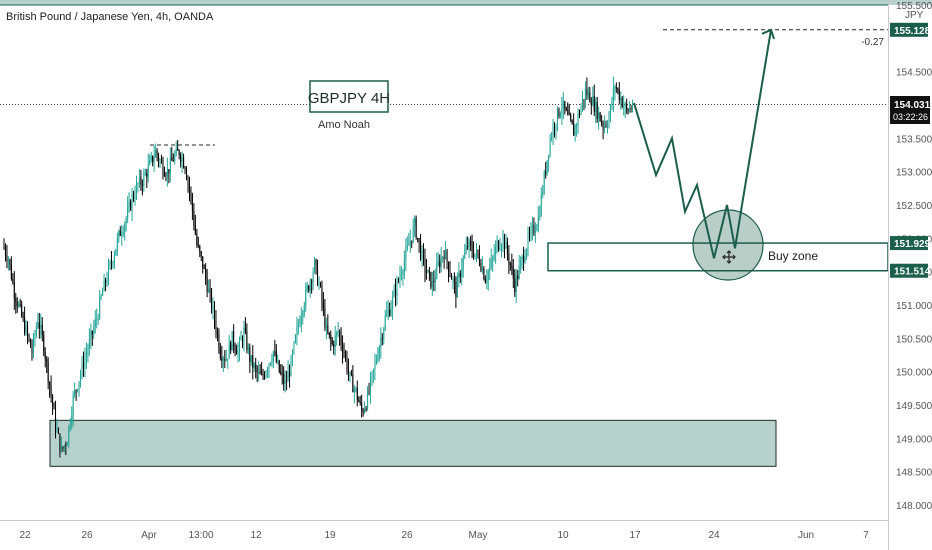 This screenshot has height=550, width=932. Describe the element at coordinates (413, 443) in the screenshot. I see `support-zone` at that location.